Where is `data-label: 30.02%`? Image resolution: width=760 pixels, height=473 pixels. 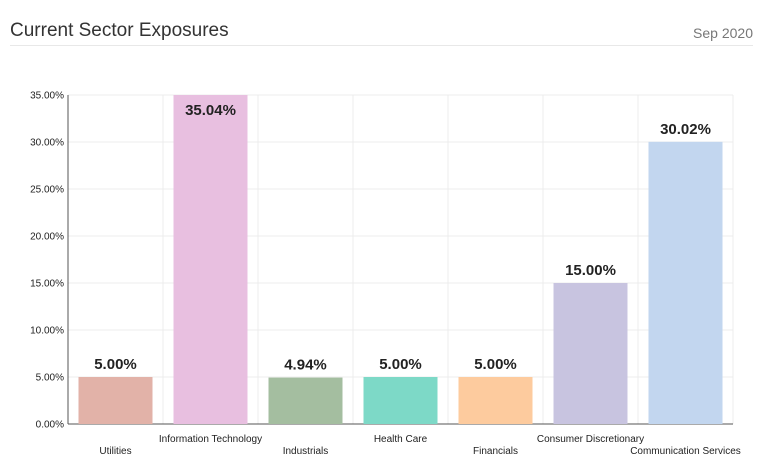
data-label: 30.02% is located at coordinates (685, 129).